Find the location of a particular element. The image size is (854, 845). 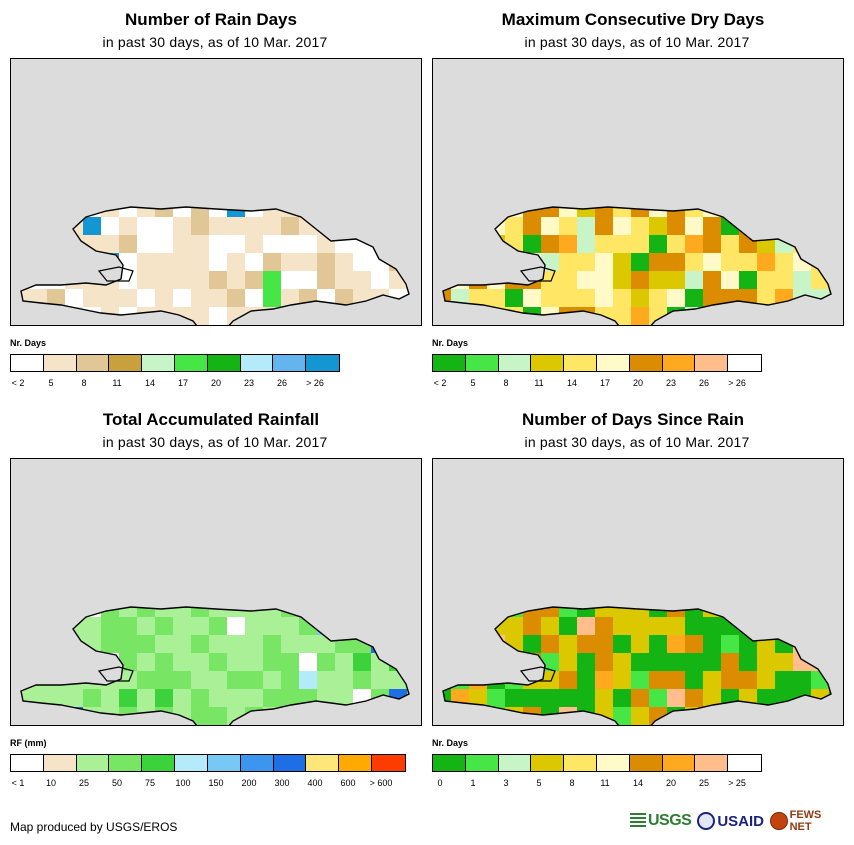

legend-label: < 1 is located at coordinates (18, 783).